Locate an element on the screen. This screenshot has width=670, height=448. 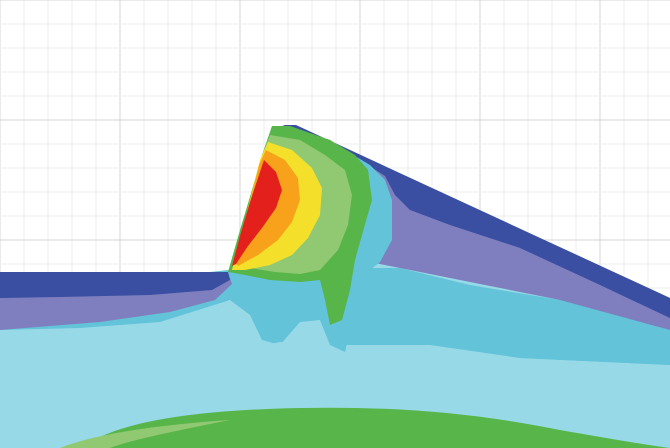
surface-band-dark-blue is located at coordinates (115, 285).